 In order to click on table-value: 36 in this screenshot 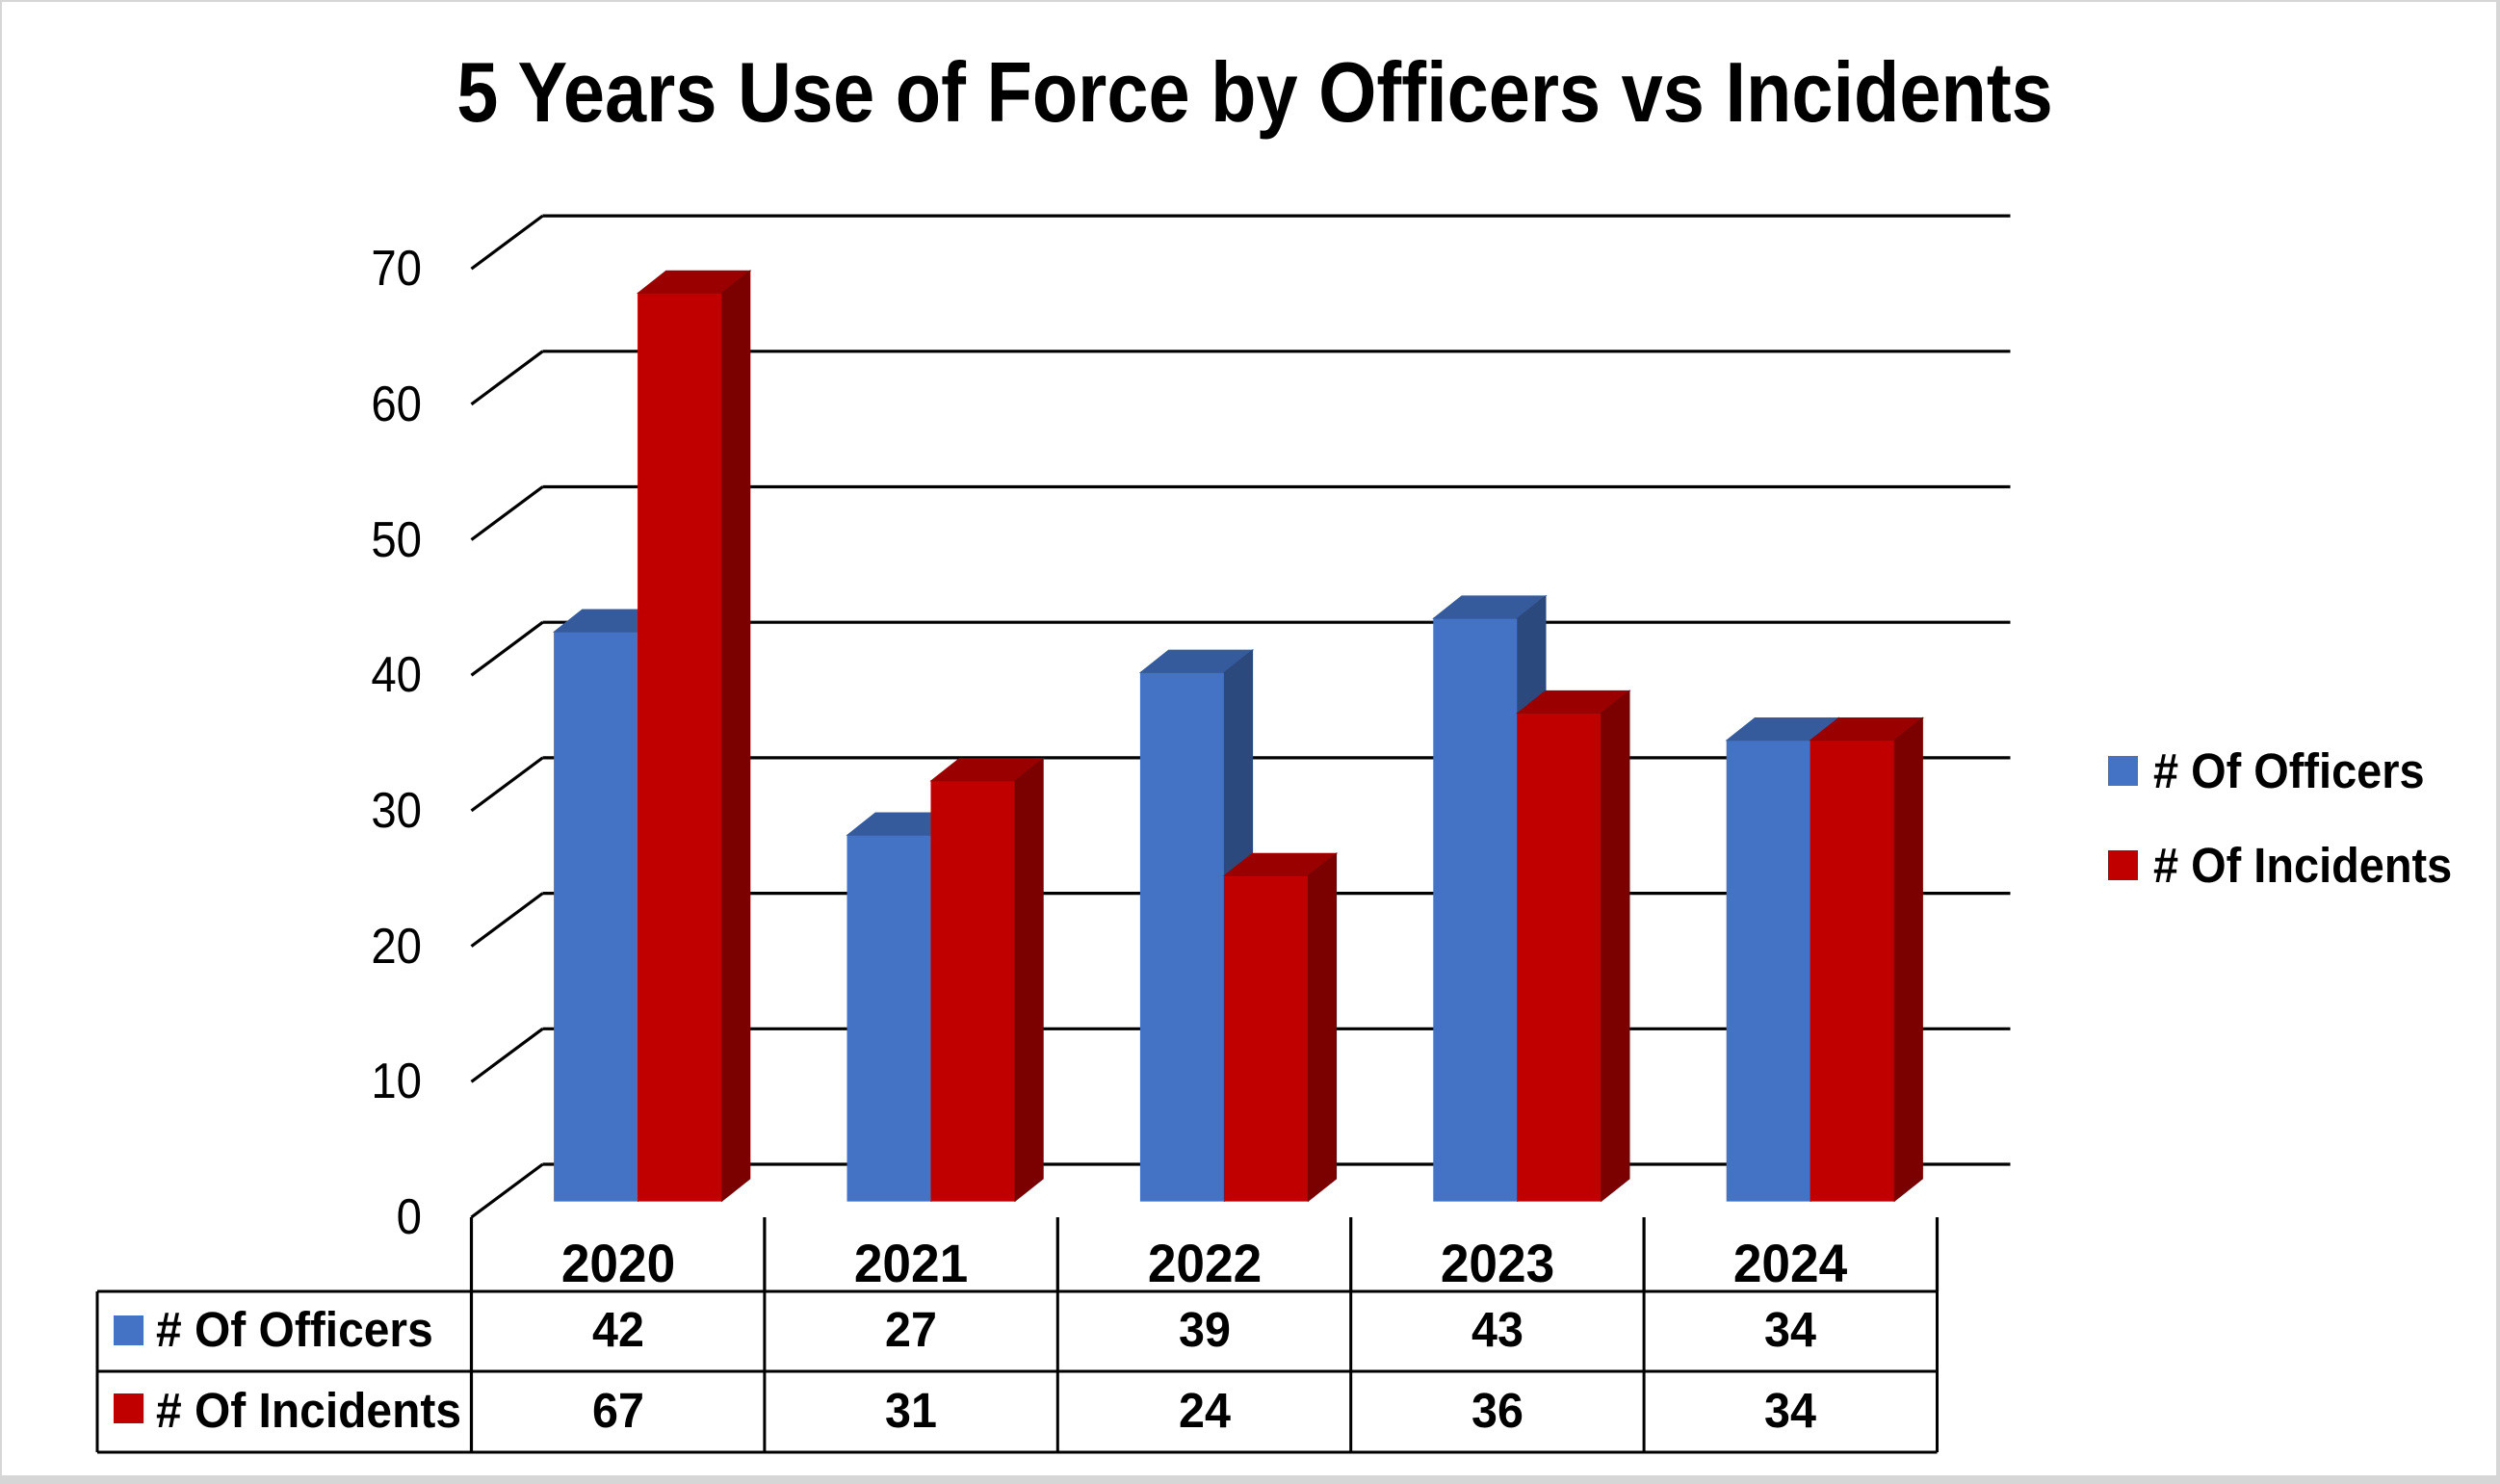, I will do `click(1497, 1410)`.